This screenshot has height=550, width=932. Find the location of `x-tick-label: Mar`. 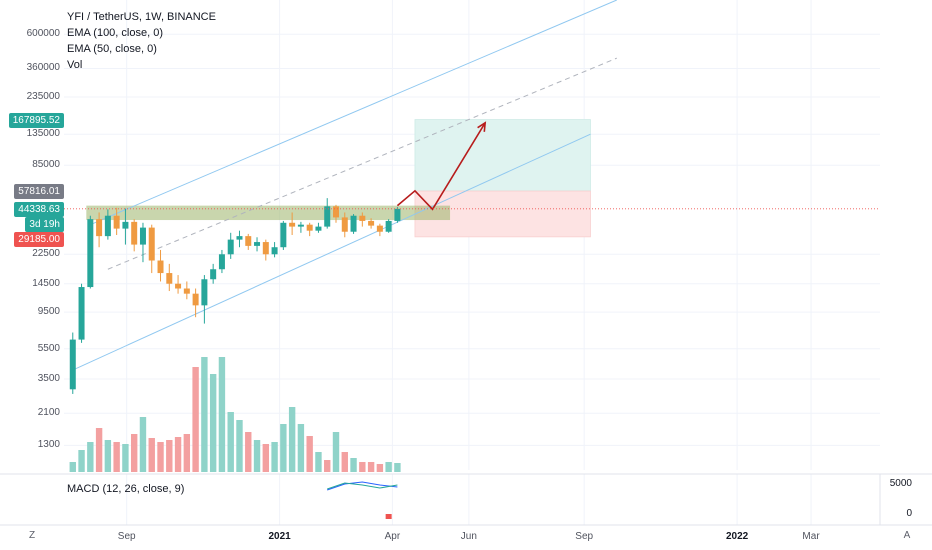

x-tick-label: Mar is located at coordinates (811, 536).